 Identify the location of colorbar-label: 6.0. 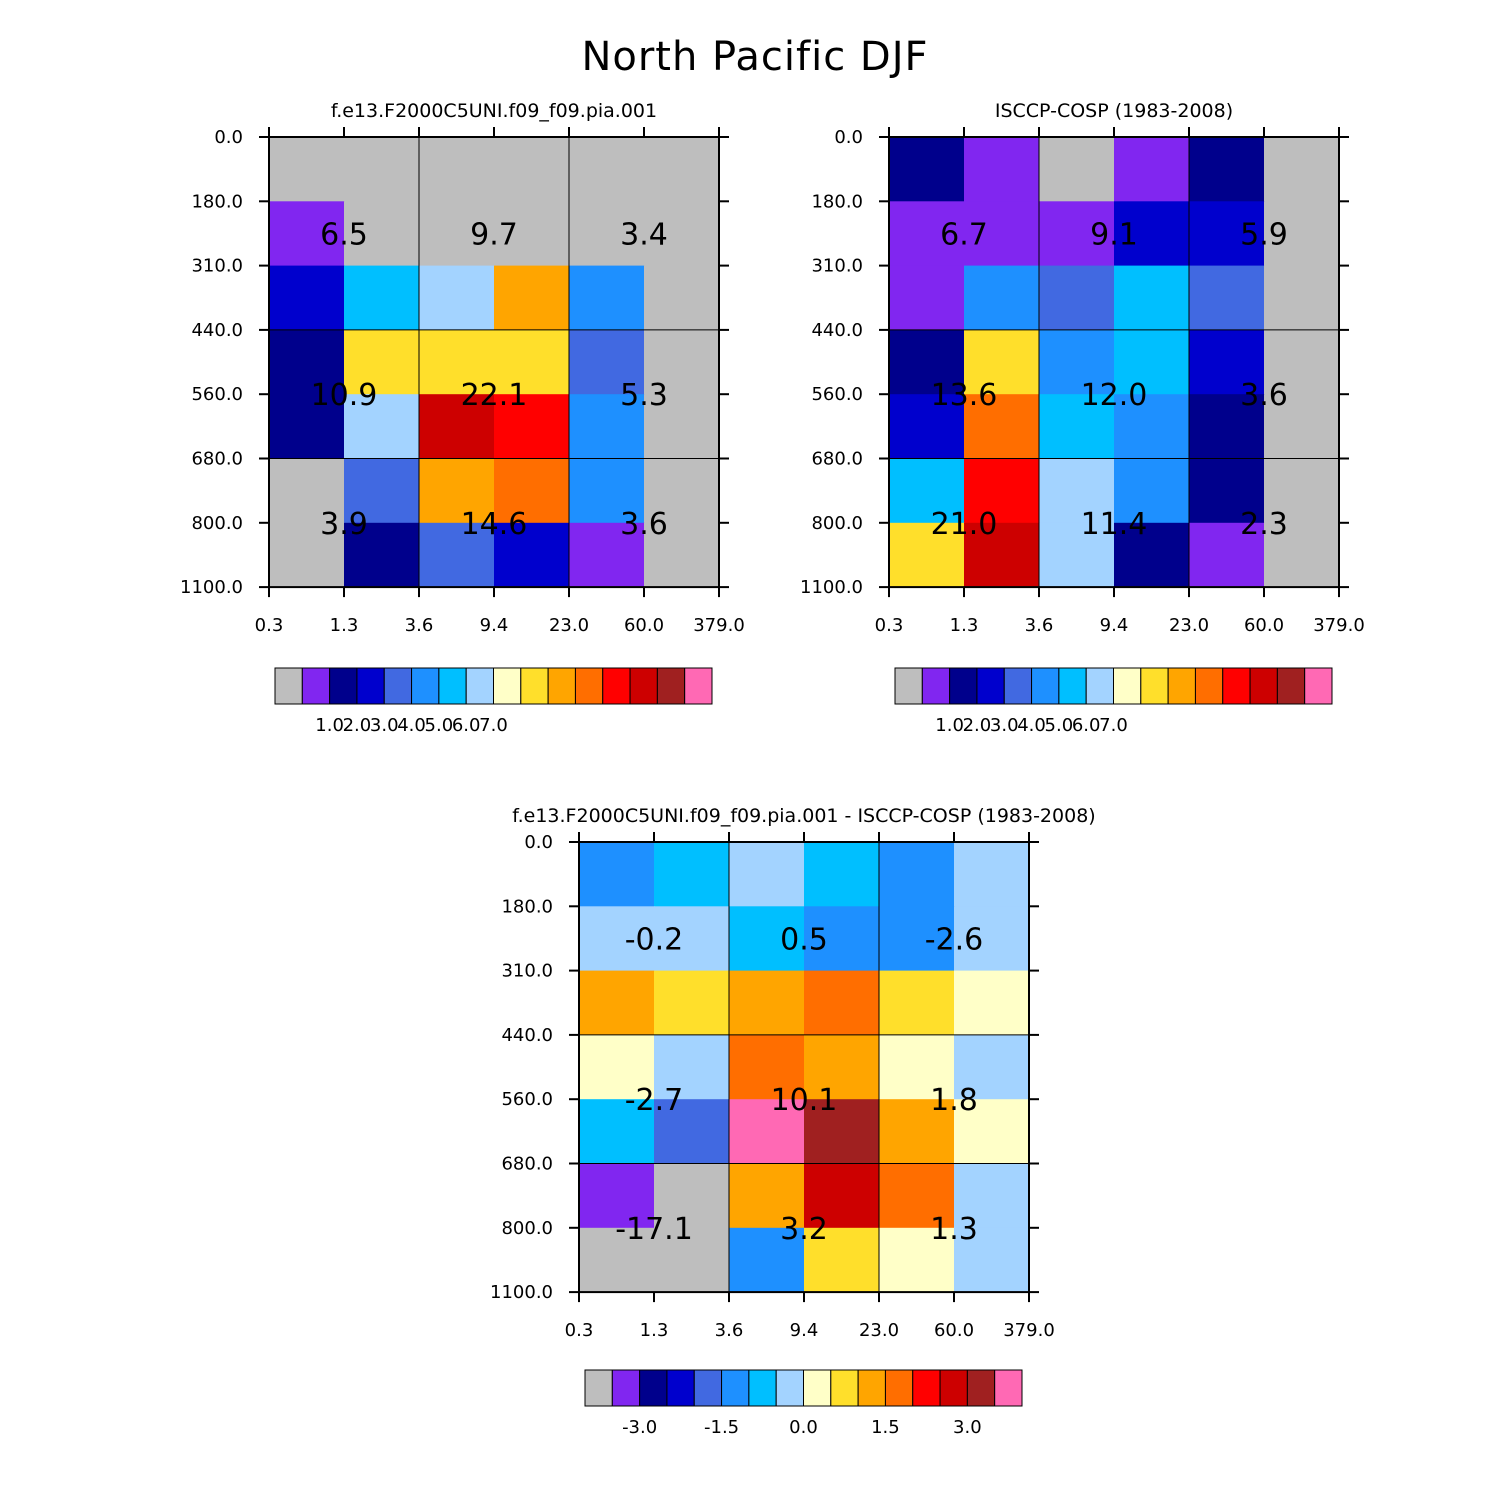
(1086, 725).